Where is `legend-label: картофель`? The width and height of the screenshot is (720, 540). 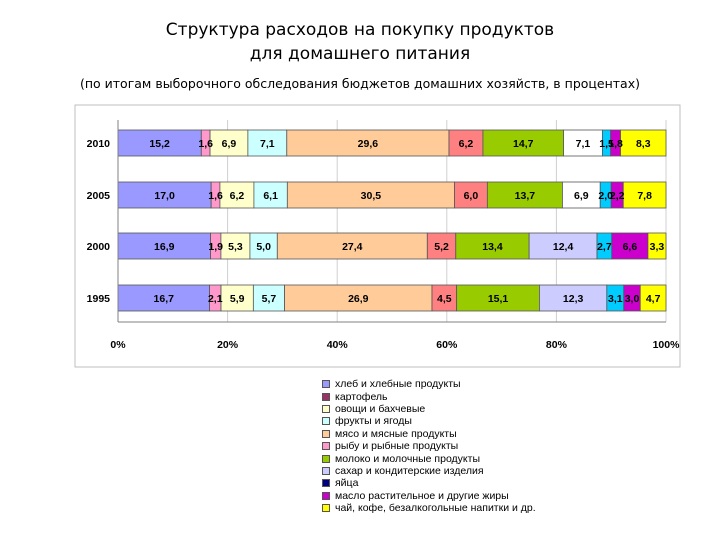 legend-label: картофель is located at coordinates (361, 396).